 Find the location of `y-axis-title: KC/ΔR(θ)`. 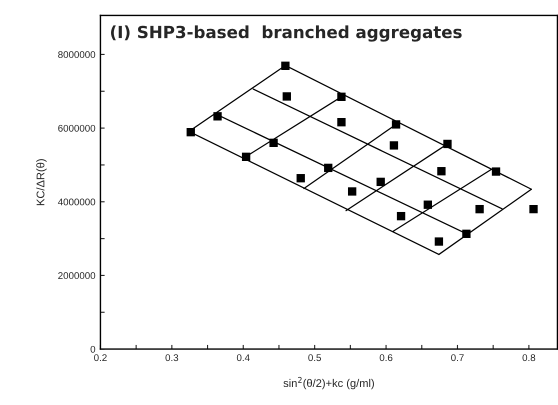

y-axis-title: KC/ΔR(θ) is located at coordinates (41, 182).